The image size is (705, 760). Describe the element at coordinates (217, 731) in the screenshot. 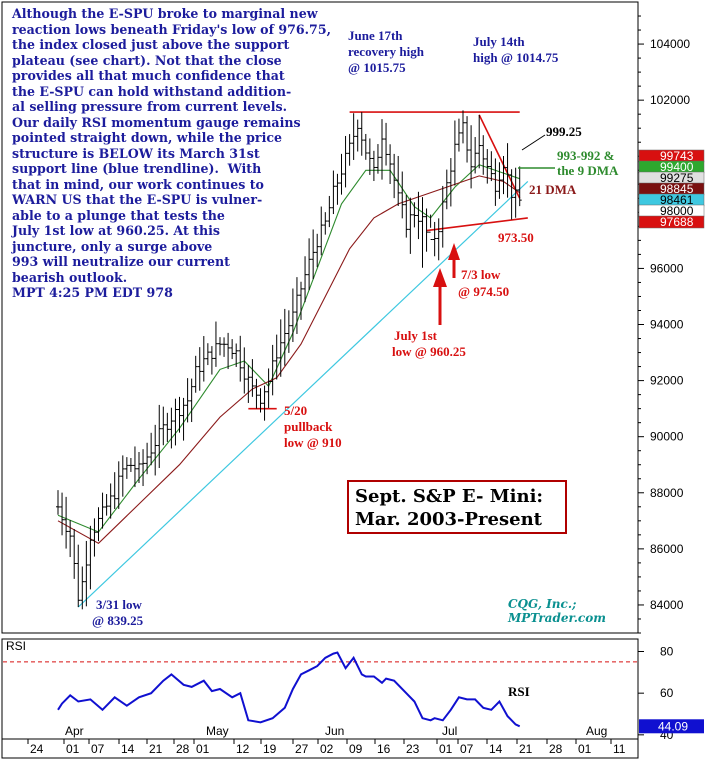

I see `x-month-label: May` at that location.